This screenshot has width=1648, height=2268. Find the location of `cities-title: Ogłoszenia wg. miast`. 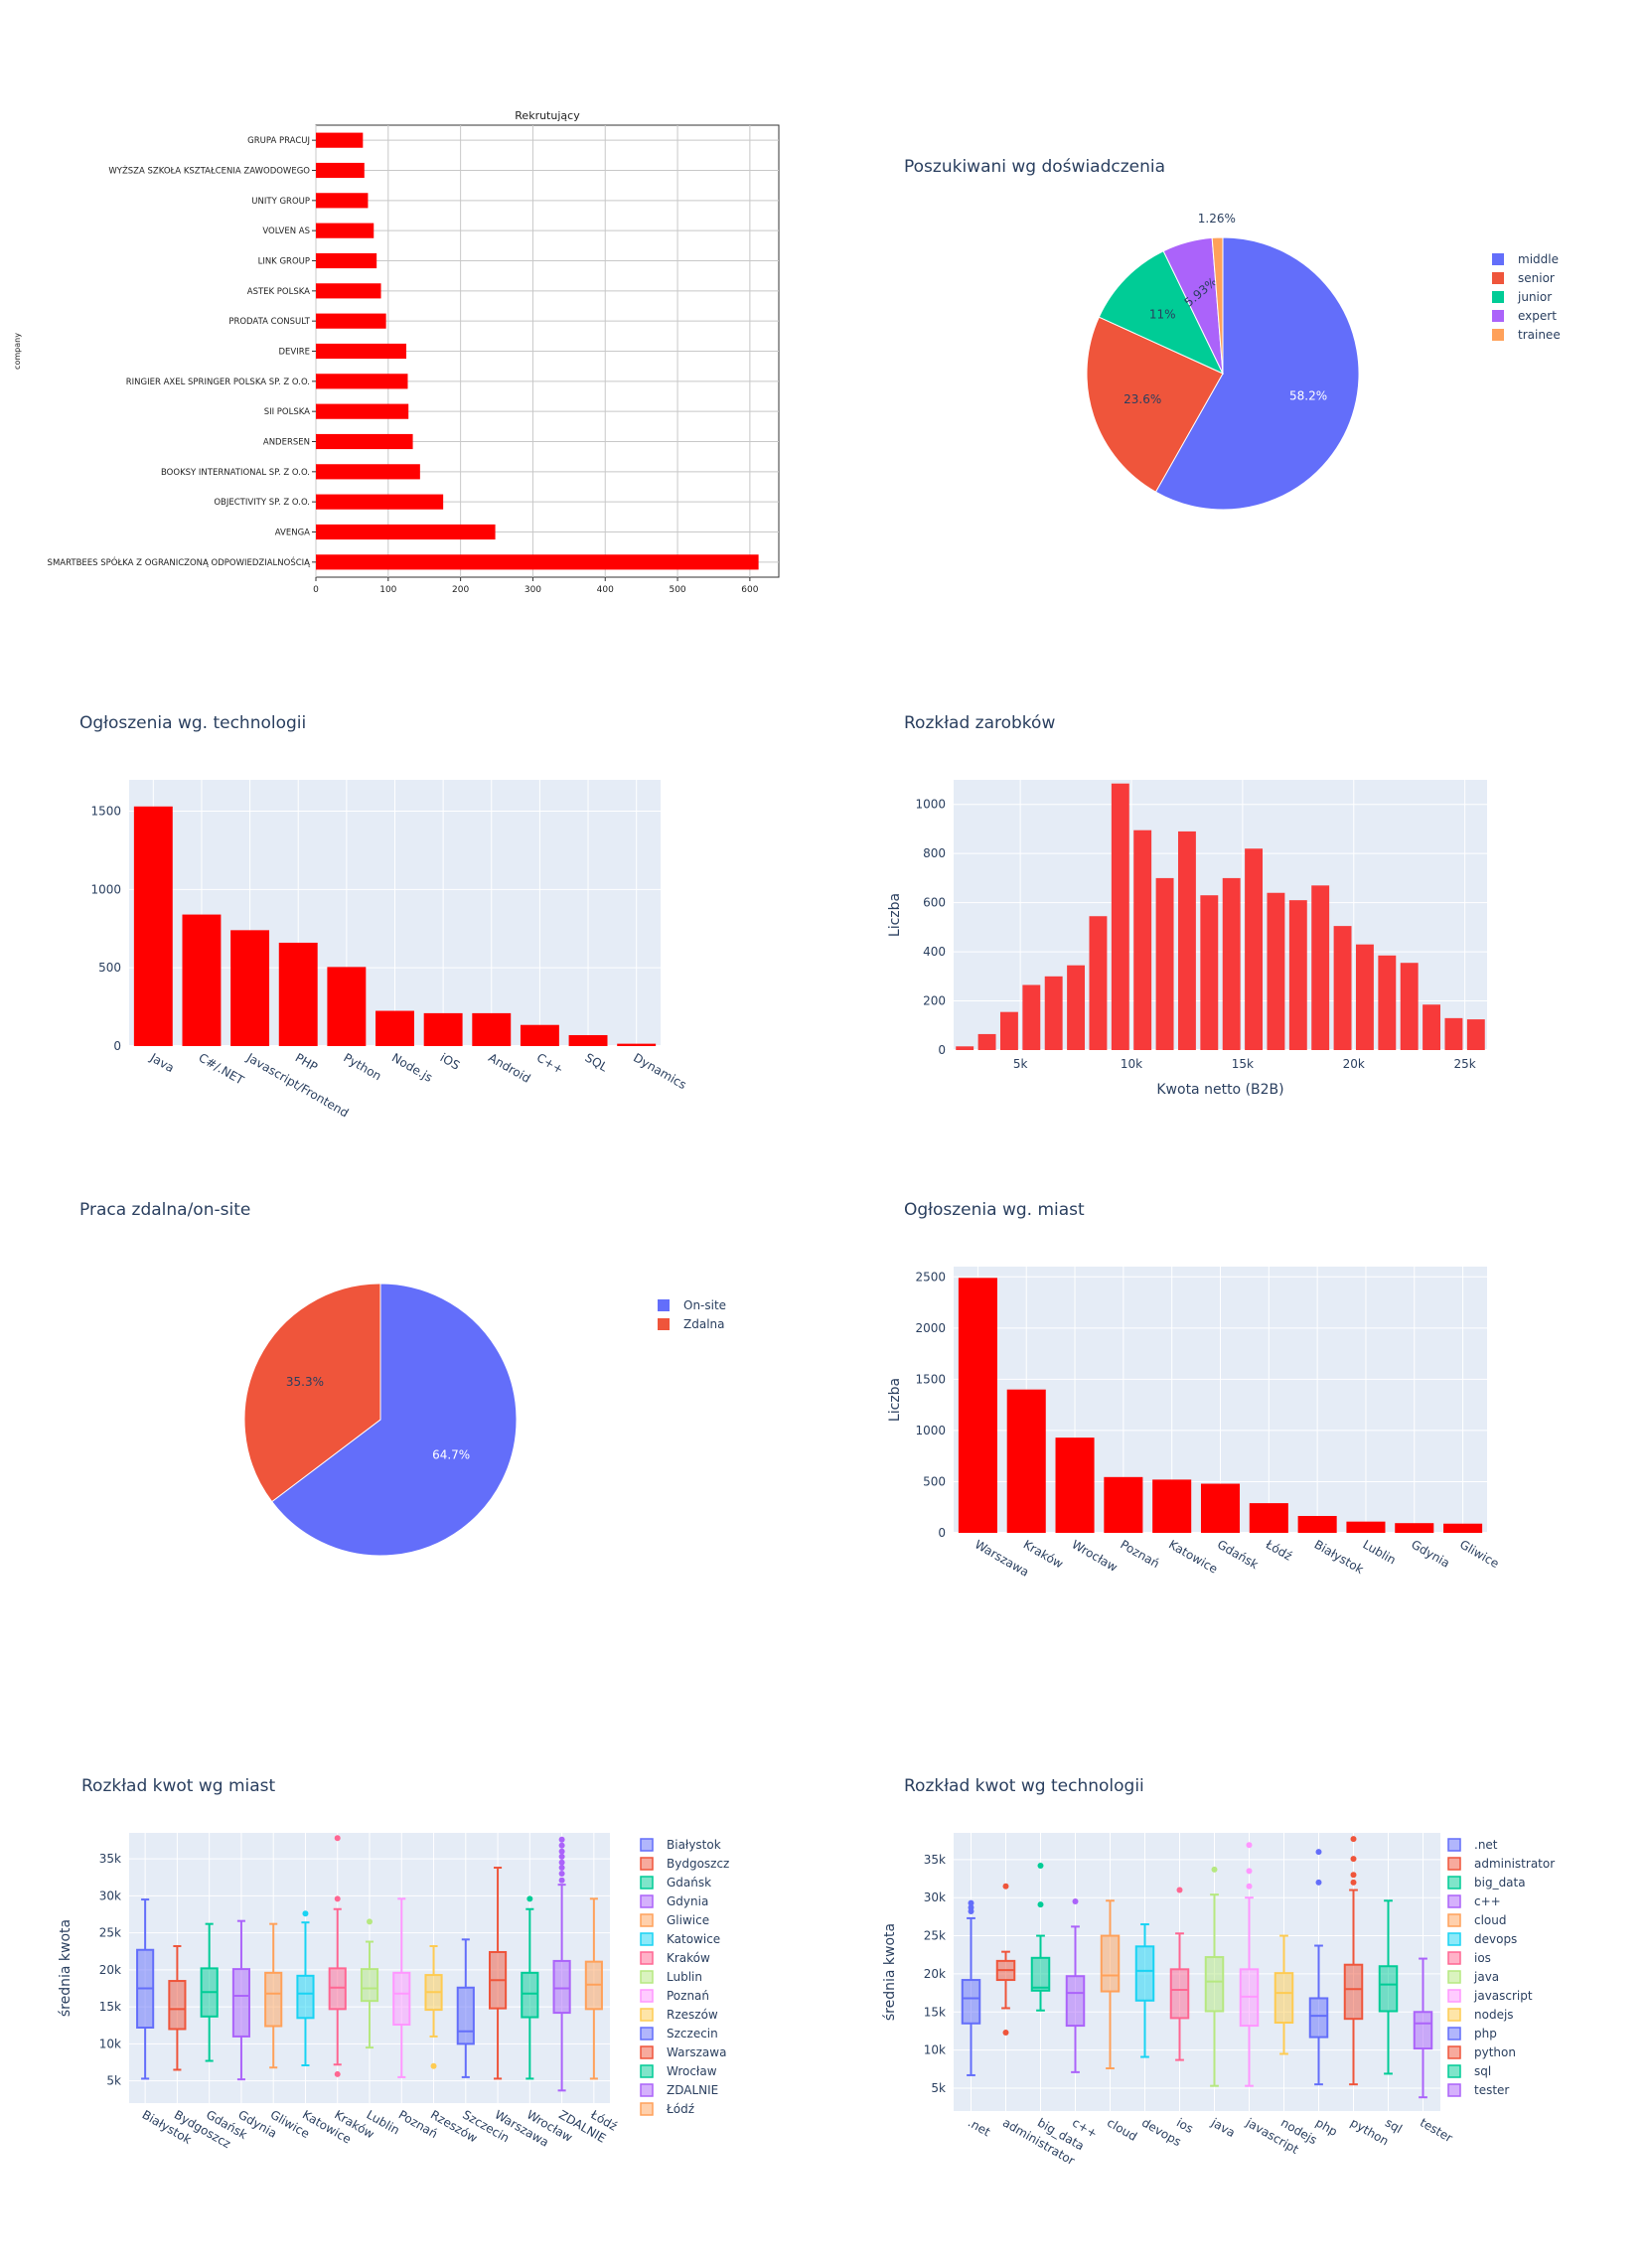

cities-title: Ogłoszenia wg. miast is located at coordinates (994, 1210).